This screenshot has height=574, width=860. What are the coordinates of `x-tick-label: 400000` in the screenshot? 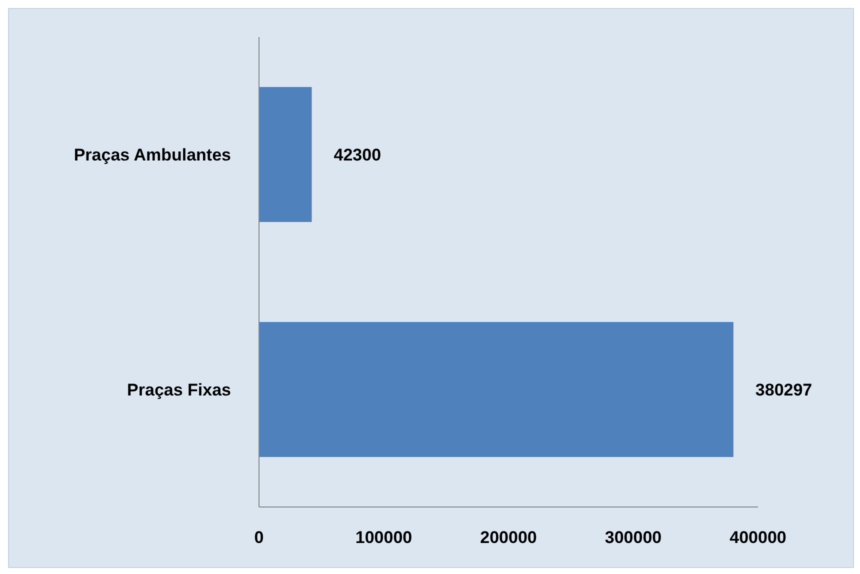 It's located at (758, 538).